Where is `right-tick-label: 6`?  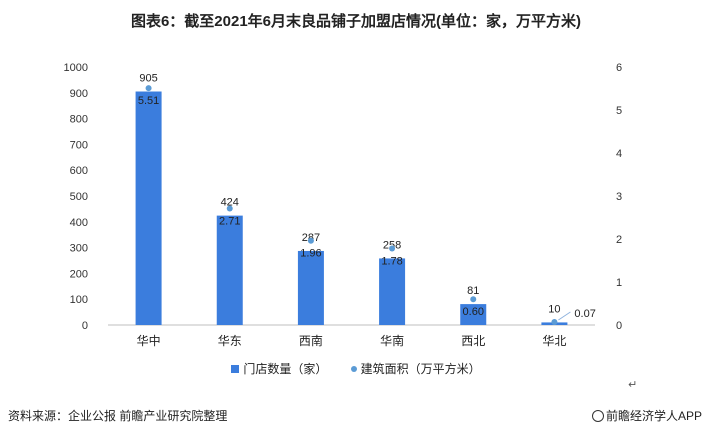 right-tick-label: 6 is located at coordinates (619, 68).